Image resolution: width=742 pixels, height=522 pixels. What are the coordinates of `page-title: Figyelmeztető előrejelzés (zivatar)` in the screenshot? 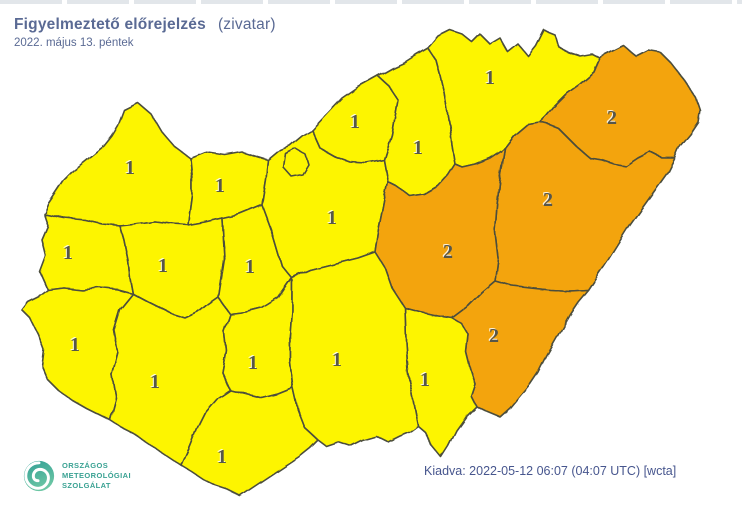 It's located at (145, 25).